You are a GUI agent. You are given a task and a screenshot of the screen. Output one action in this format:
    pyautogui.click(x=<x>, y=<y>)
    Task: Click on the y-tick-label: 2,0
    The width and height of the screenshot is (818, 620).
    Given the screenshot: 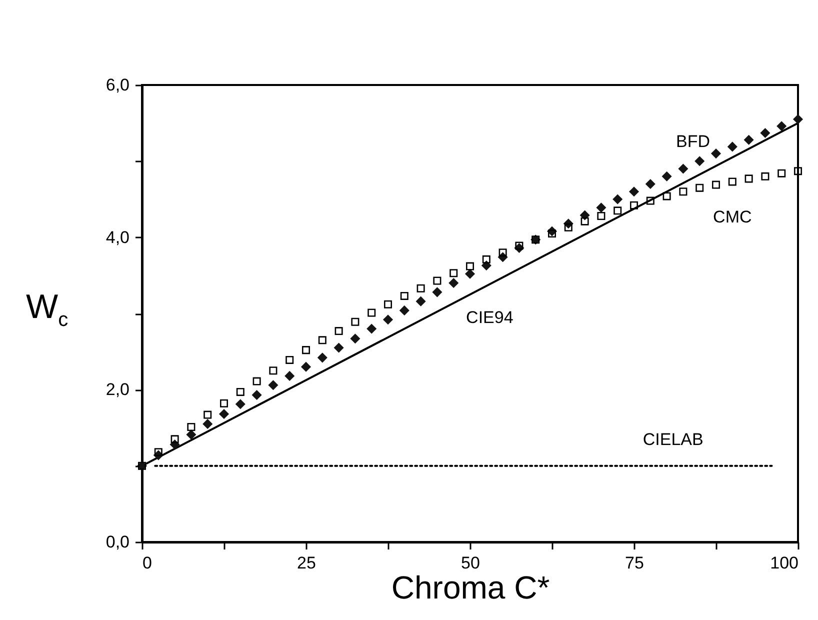 What is the action you would take?
    pyautogui.click(x=118, y=390)
    